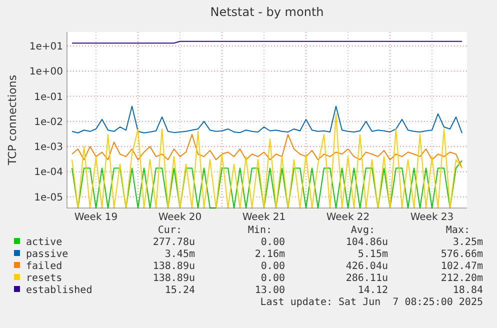 Image resolution: width=497 pixels, height=328 pixels. What do you see at coordinates (267, 12) in the screenshot?
I see `chart-title: Netstat - by month` at bounding box center [267, 12].